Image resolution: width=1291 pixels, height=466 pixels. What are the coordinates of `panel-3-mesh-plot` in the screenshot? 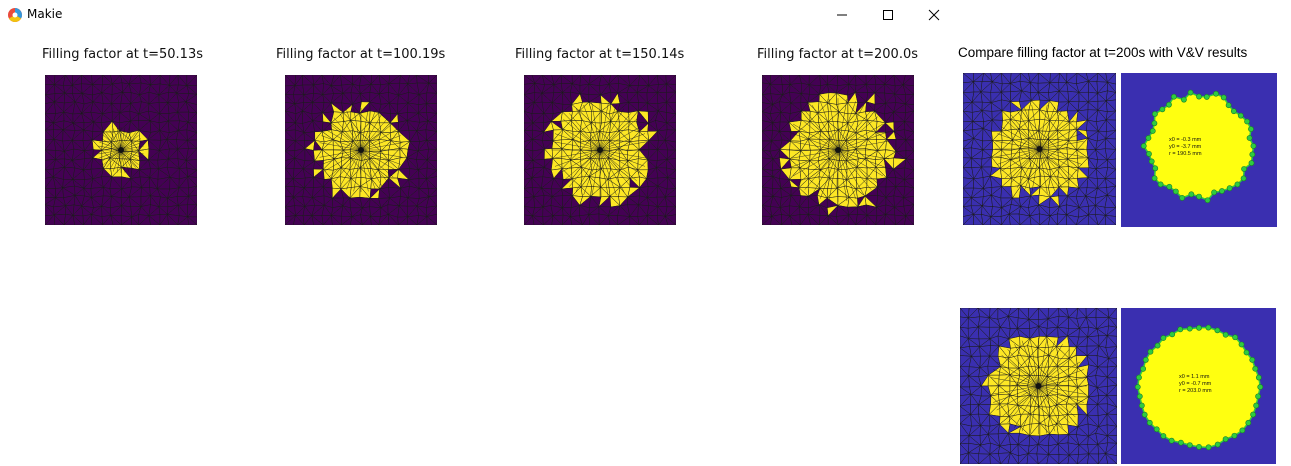 It's located at (600, 150).